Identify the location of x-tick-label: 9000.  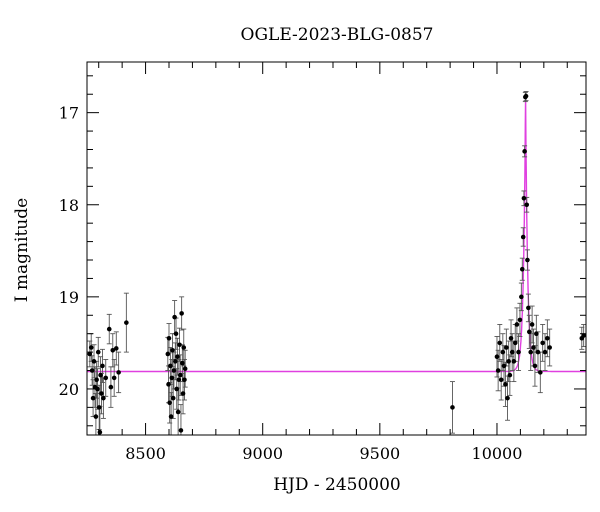
(262, 453).